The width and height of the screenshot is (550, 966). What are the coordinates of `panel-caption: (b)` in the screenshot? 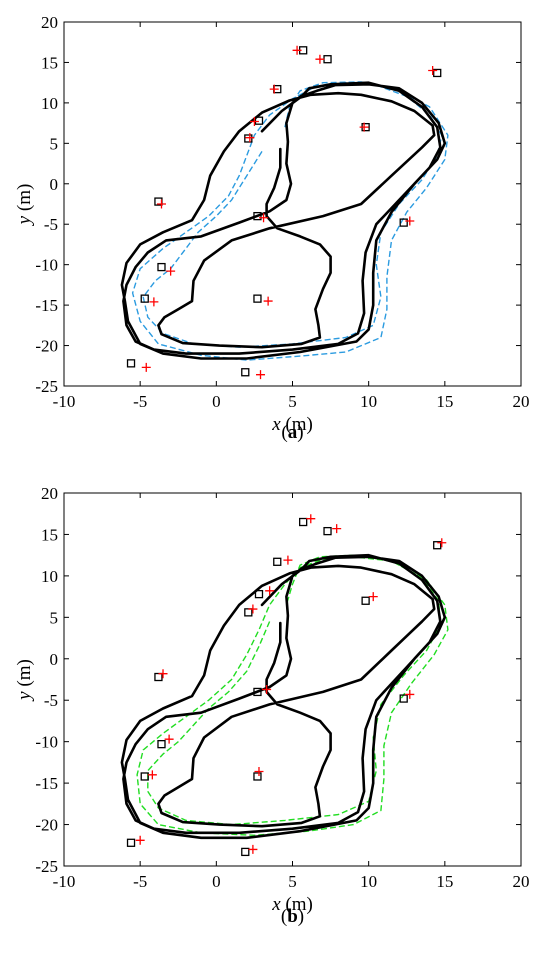 It's located at (292, 916).